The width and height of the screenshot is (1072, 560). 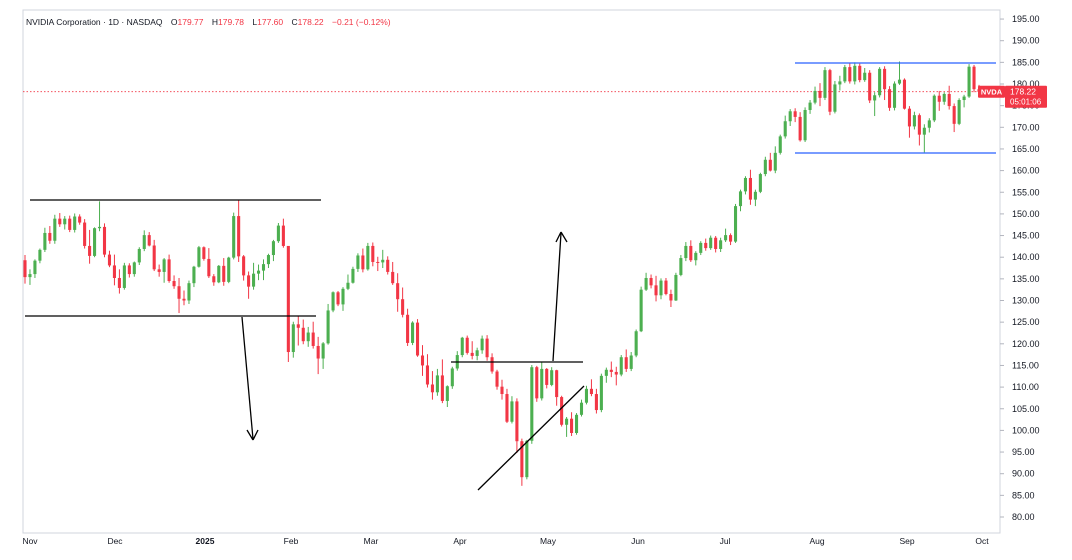 I want to click on y-tick-label: 135.00, so click(x=1026, y=279).